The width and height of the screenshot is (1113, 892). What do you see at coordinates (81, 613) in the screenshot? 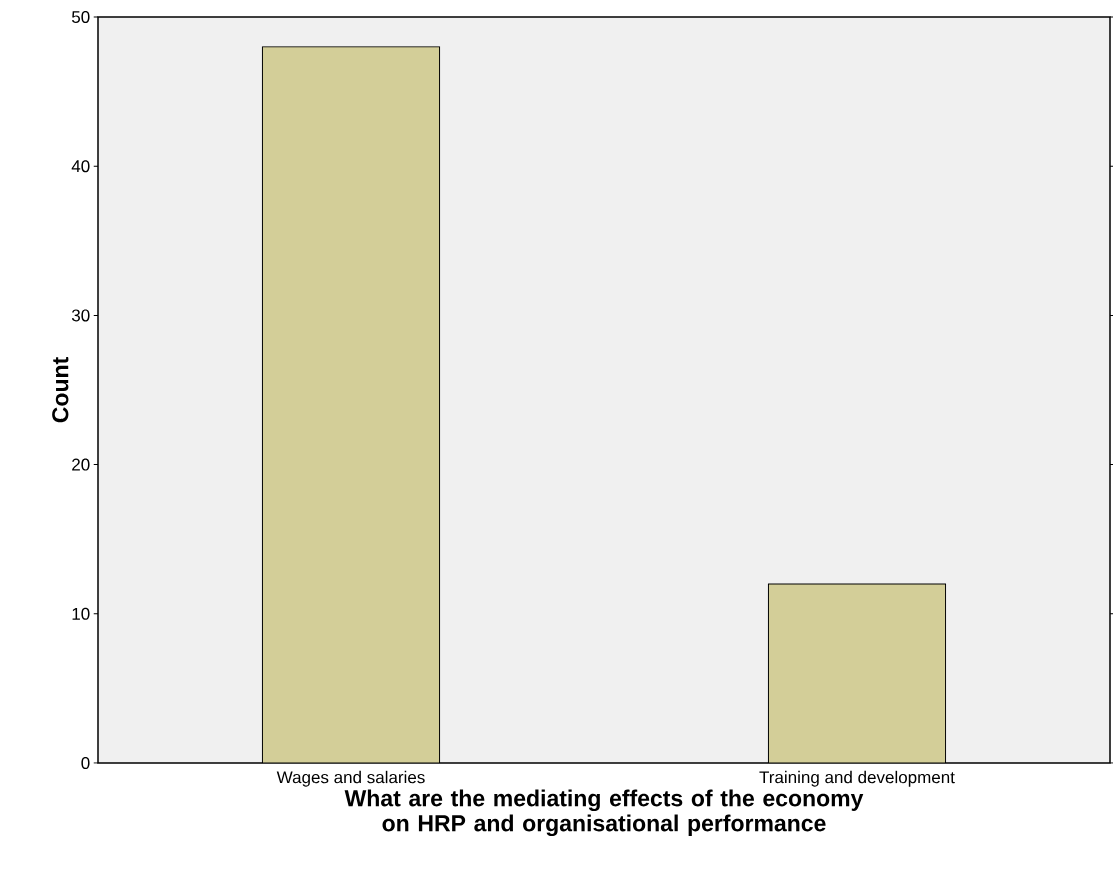
I see `y-tick-label: 10` at bounding box center [81, 613].